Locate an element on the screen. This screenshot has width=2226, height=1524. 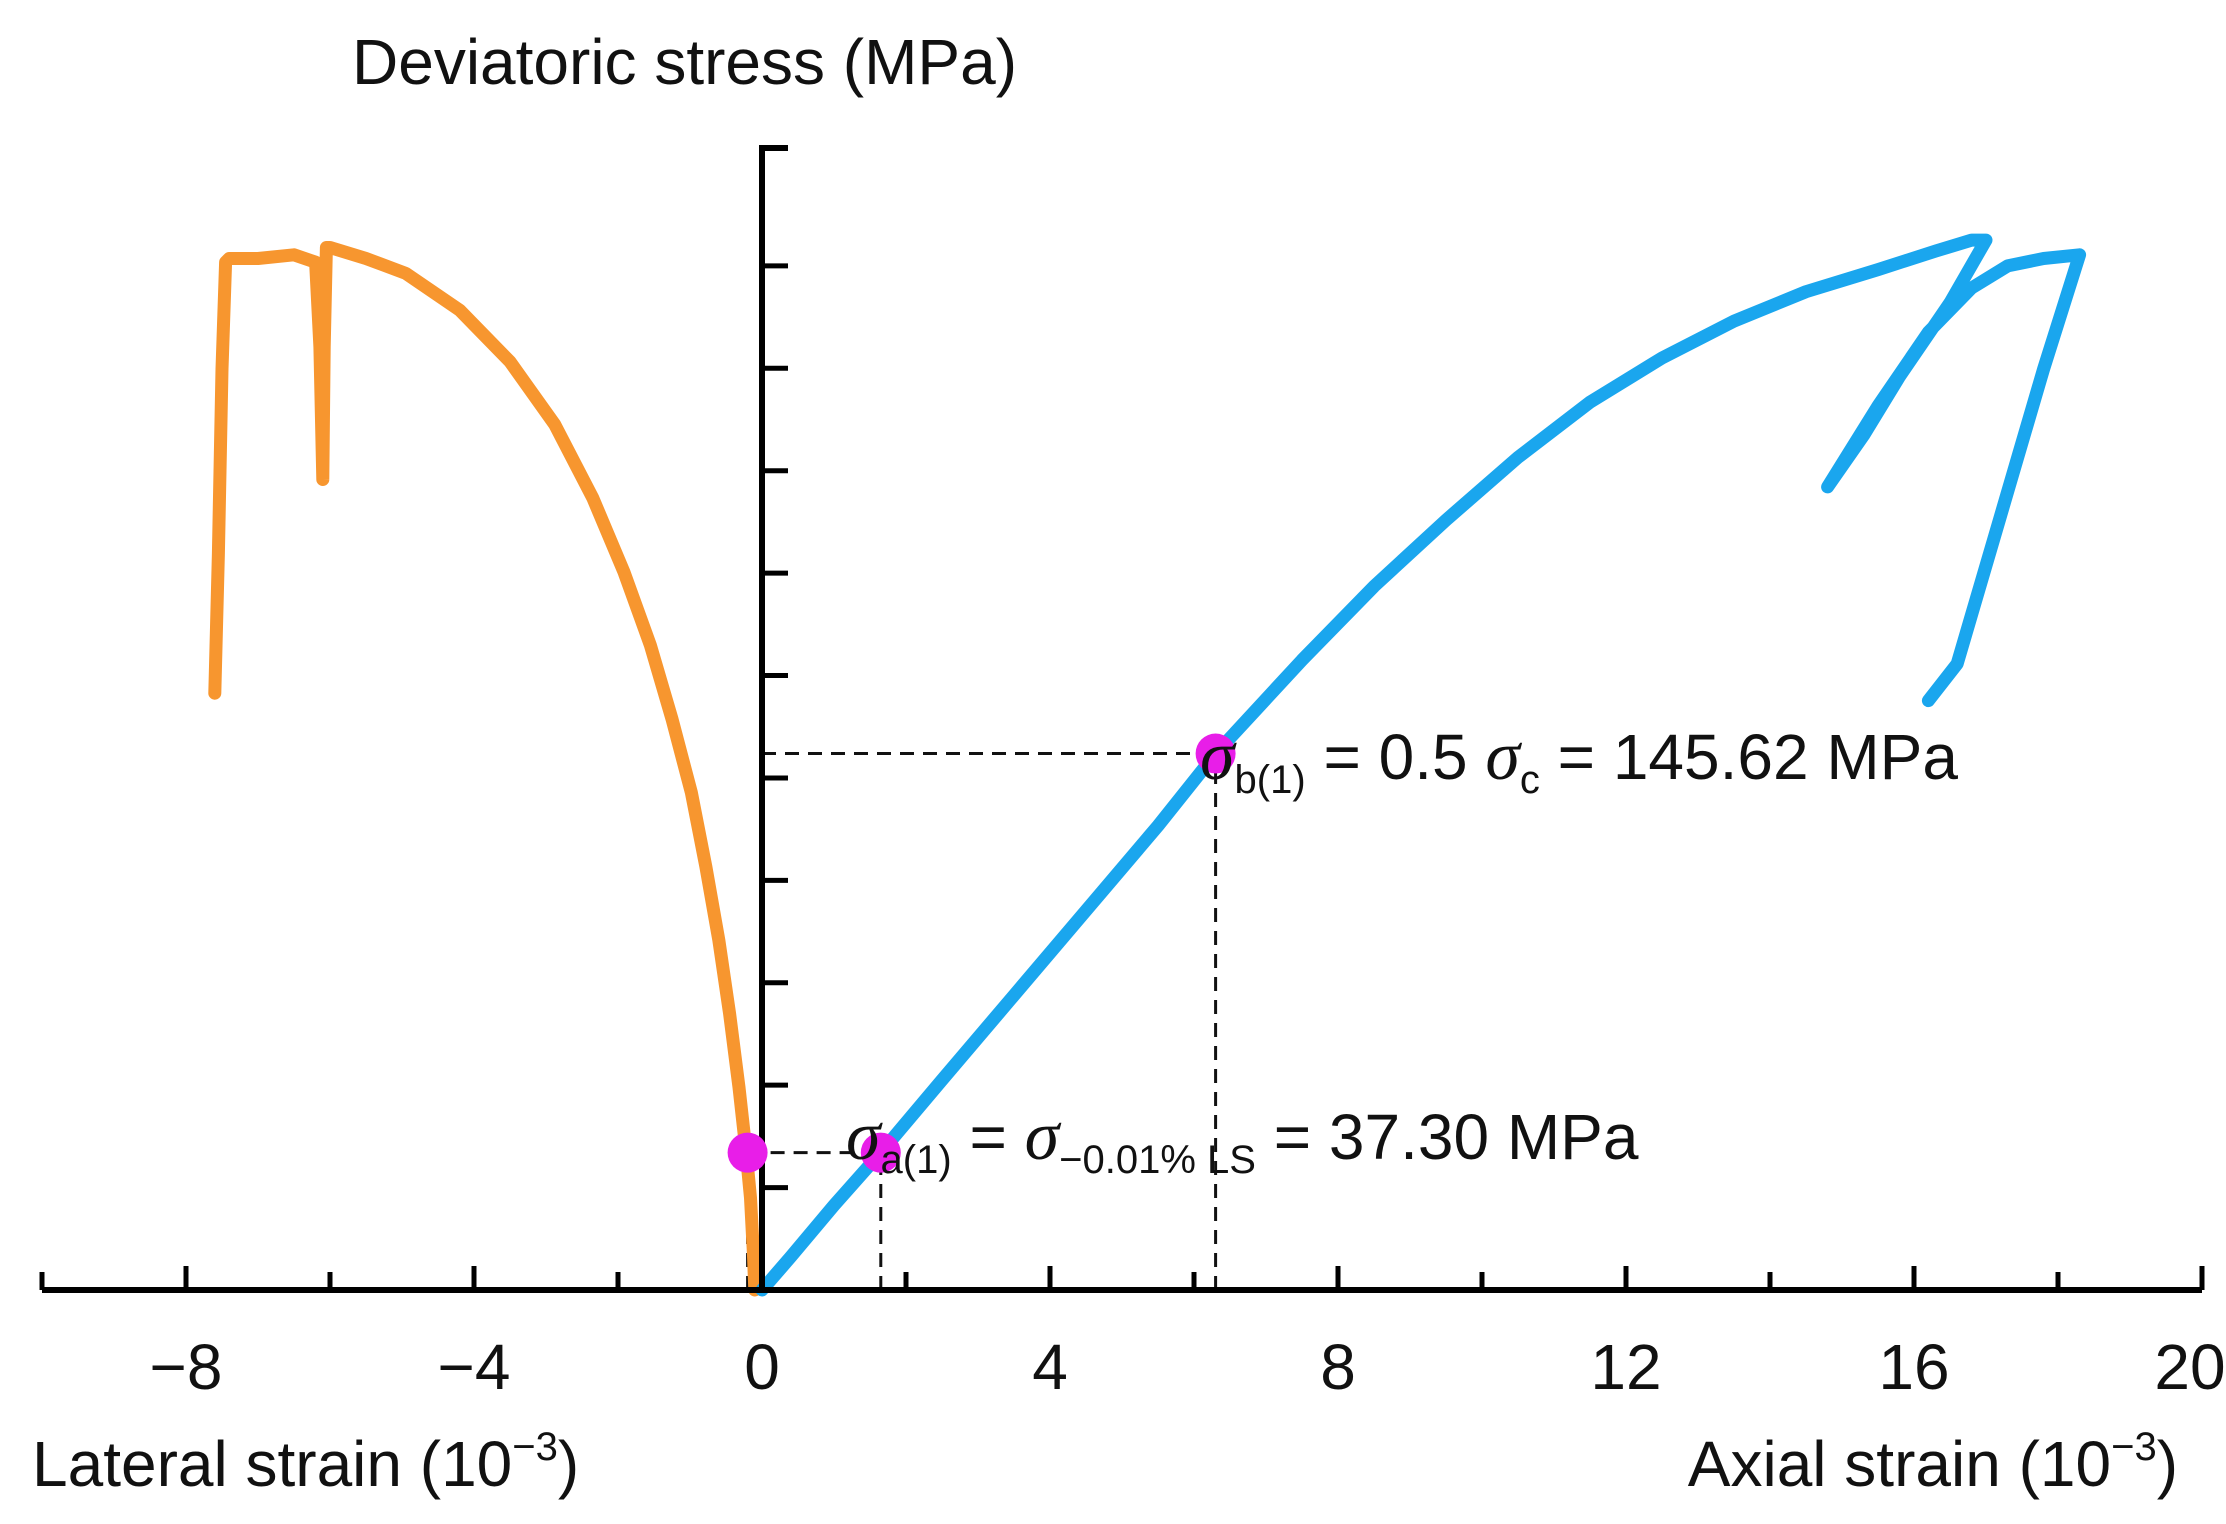
x-tick-label: 4 is located at coordinates (1050, 1367).